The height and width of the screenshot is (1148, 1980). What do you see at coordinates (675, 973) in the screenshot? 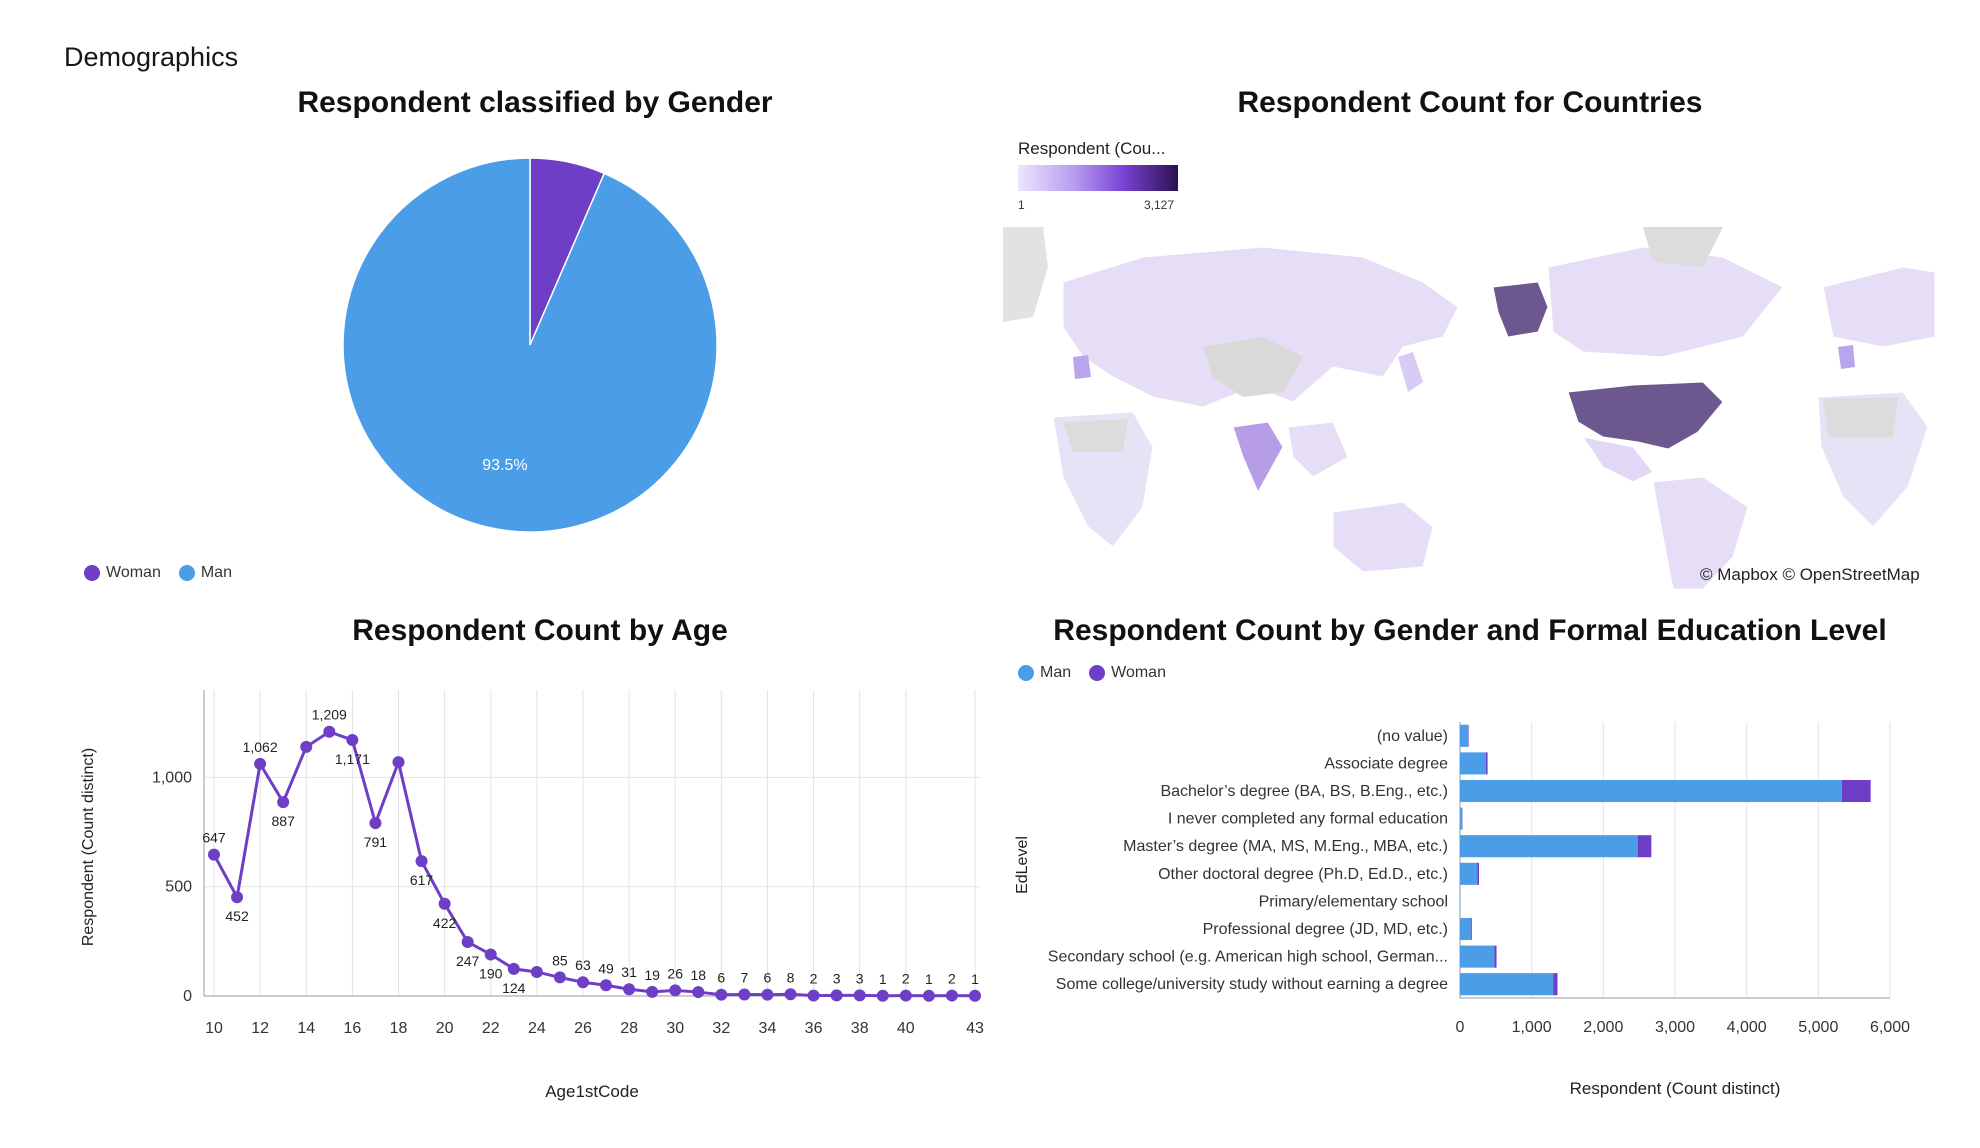
I see `age-point-label: 26` at bounding box center [675, 973].